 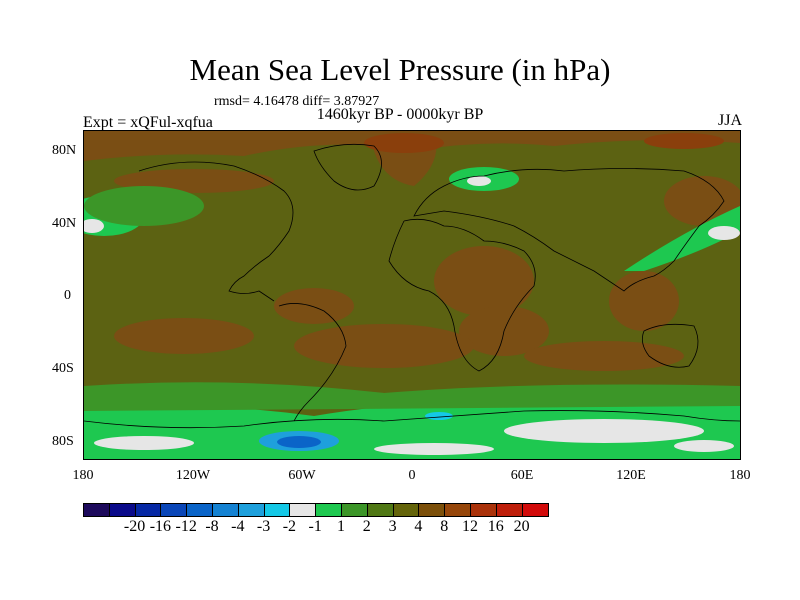 I want to click on colorbar-label: -1, so click(x=315, y=526).